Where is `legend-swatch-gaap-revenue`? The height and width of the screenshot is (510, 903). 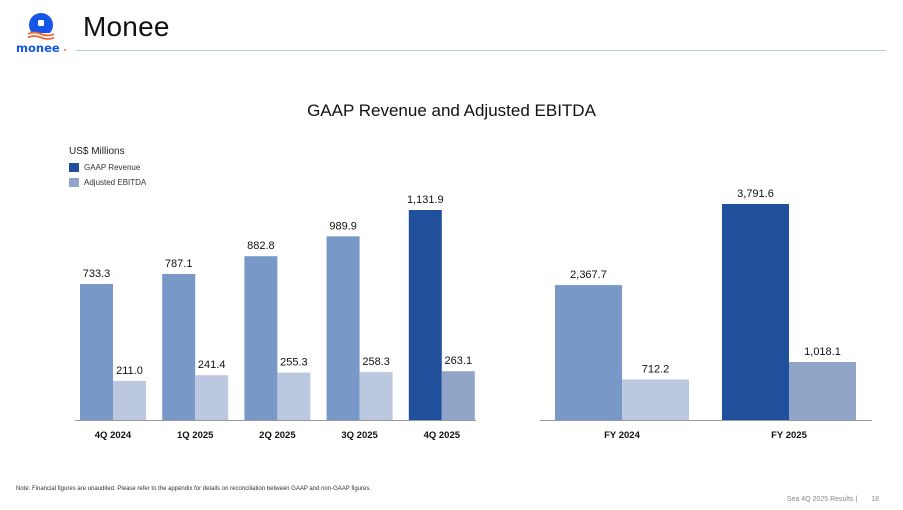
legend-swatch-gaap-revenue is located at coordinates (74, 167).